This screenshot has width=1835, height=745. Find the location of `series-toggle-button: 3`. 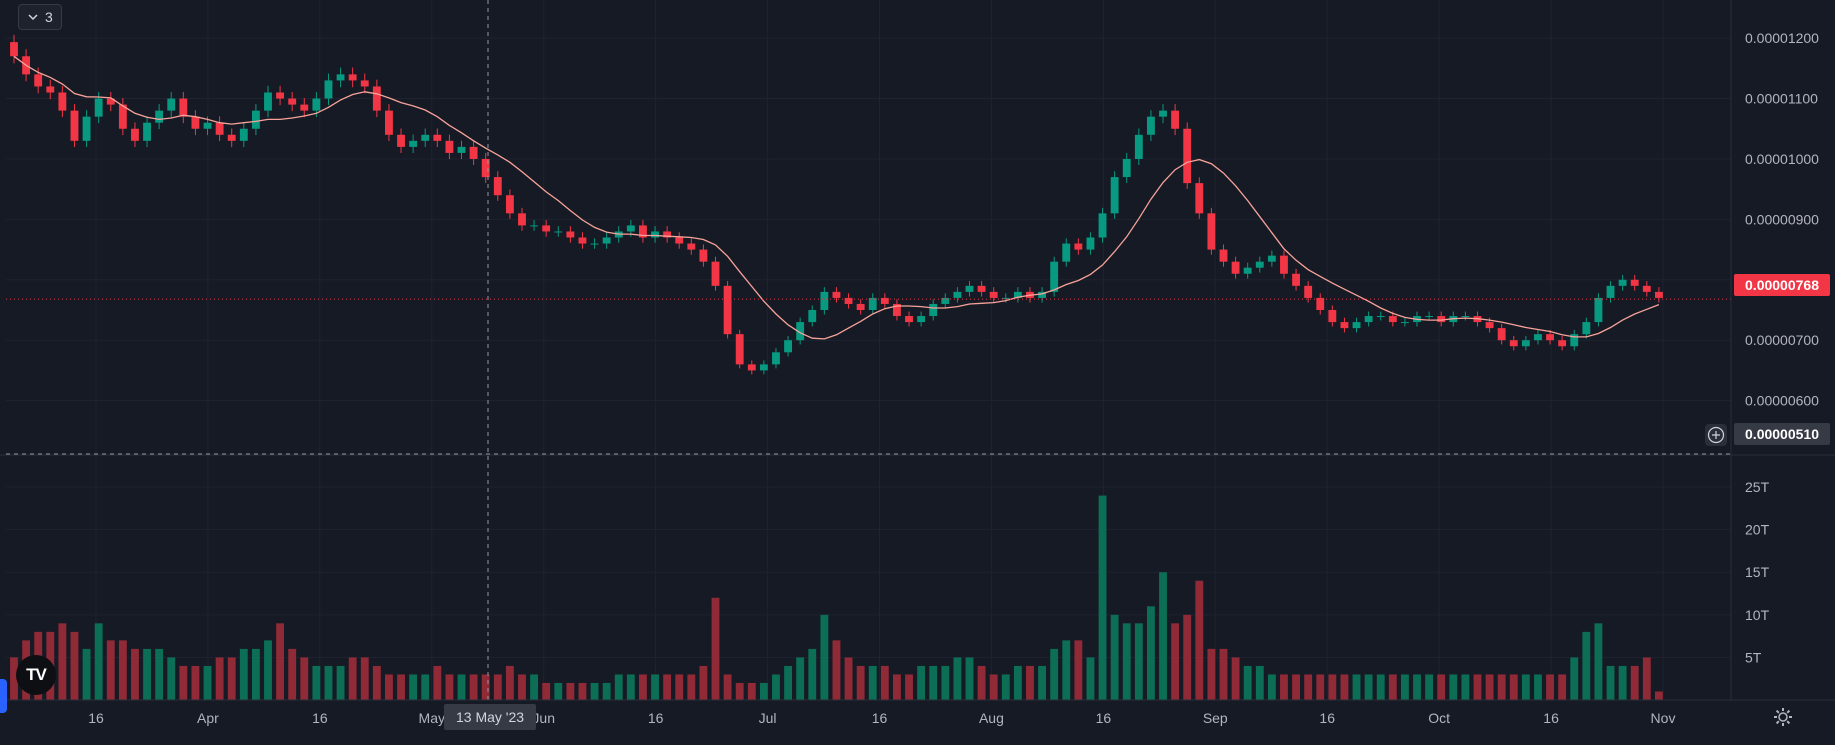

series-toggle-button: 3 is located at coordinates (40, 17).